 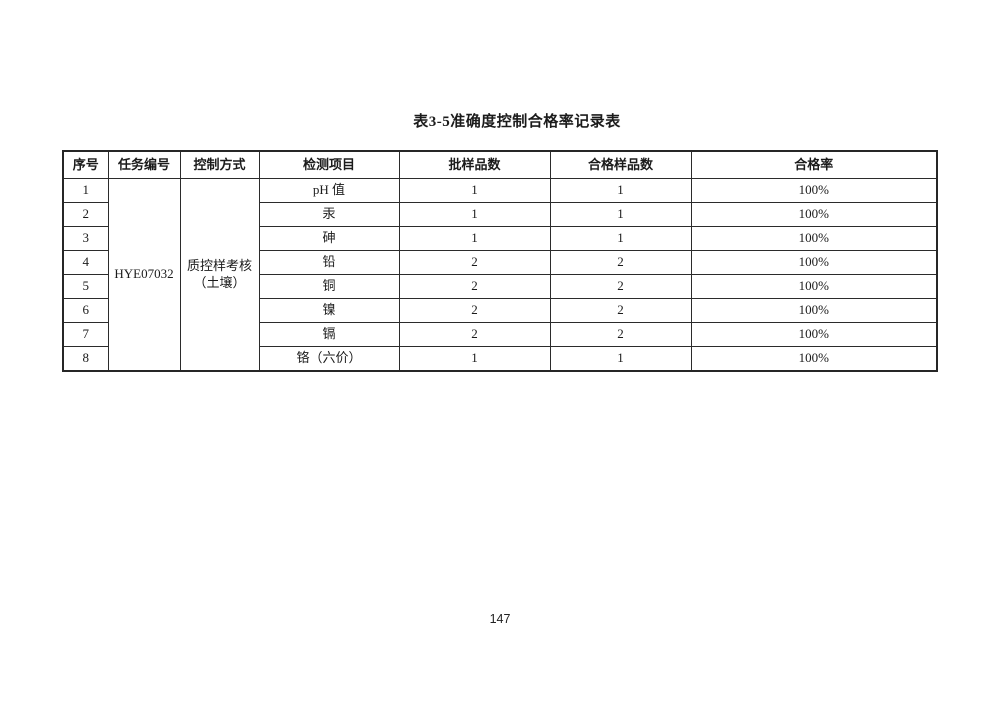 I want to click on table-header-row: 序号 任务编号 控制方式 检测项目 批样品数 合格样品数 合格率, so click(x=500, y=164).